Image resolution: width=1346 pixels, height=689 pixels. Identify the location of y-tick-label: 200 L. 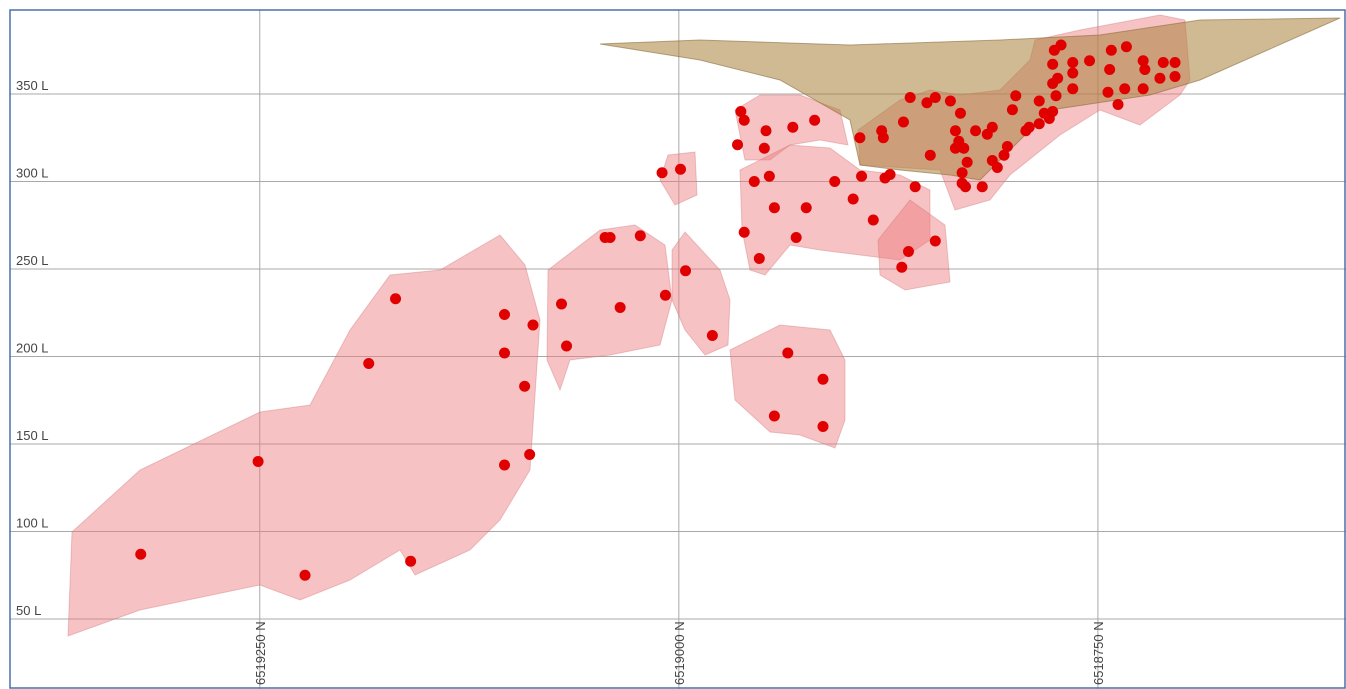
(32, 348).